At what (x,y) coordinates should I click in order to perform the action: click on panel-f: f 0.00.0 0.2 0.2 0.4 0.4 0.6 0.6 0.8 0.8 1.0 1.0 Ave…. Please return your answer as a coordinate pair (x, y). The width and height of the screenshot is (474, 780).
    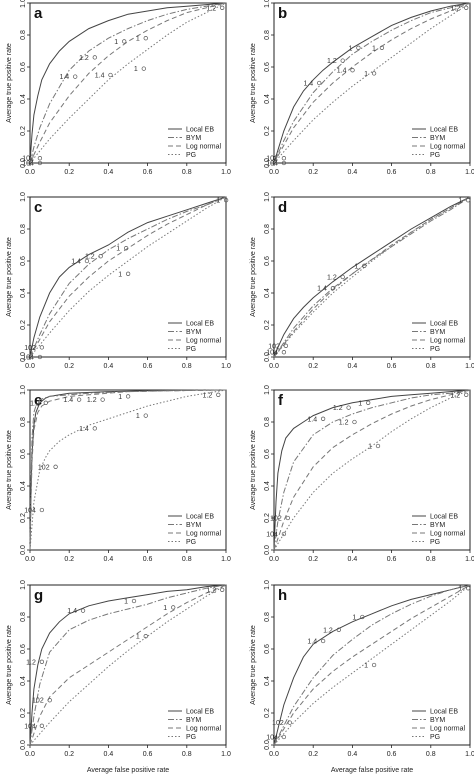
    Looking at the image, I should click on (362, 474).